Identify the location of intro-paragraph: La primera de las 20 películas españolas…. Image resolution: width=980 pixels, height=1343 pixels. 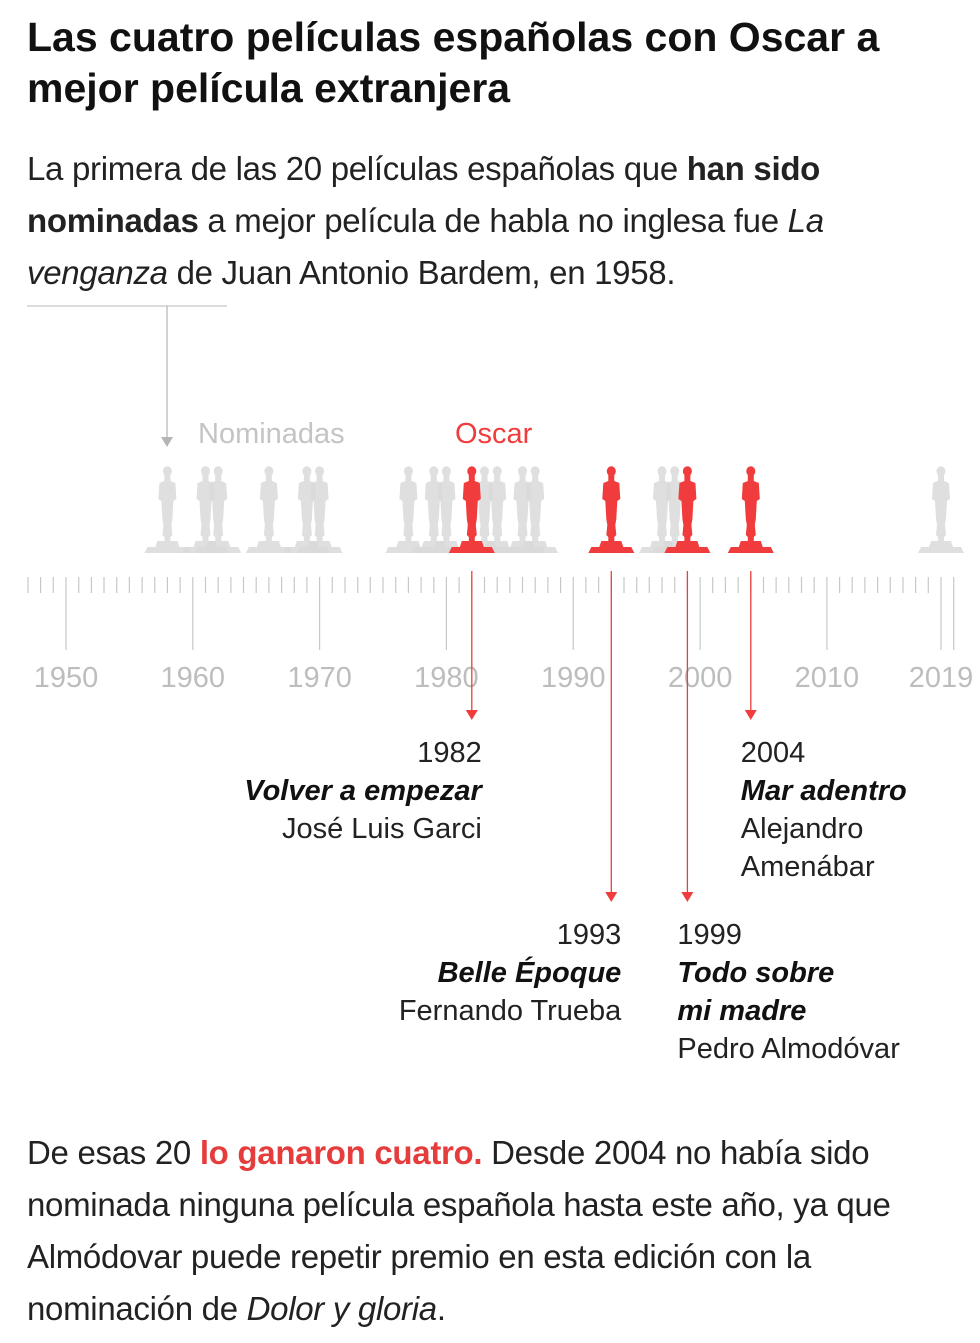
(494, 221).